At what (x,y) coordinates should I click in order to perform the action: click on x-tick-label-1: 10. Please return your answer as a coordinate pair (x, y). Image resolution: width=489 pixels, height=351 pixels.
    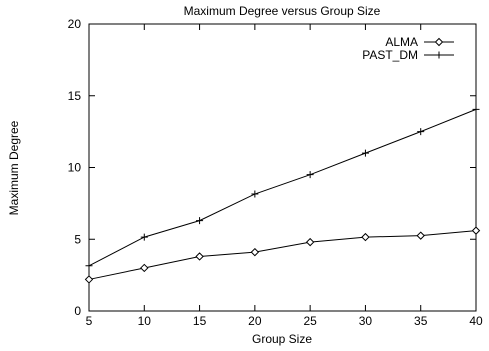
    Looking at the image, I should click on (145, 321).